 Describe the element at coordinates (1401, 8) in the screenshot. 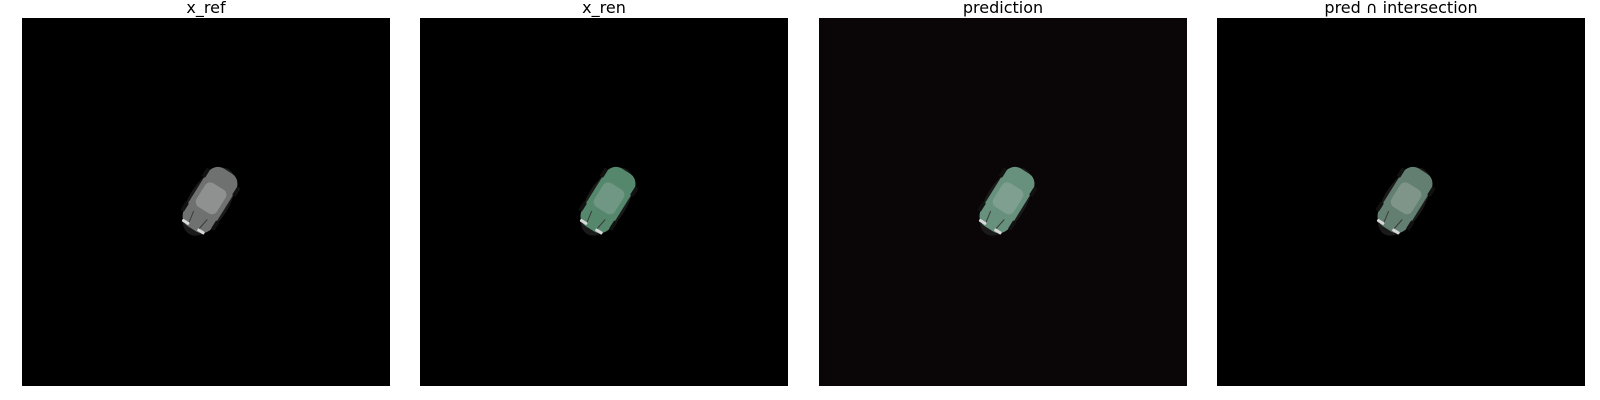

I see `panel-title: pred ∩ intersection` at that location.